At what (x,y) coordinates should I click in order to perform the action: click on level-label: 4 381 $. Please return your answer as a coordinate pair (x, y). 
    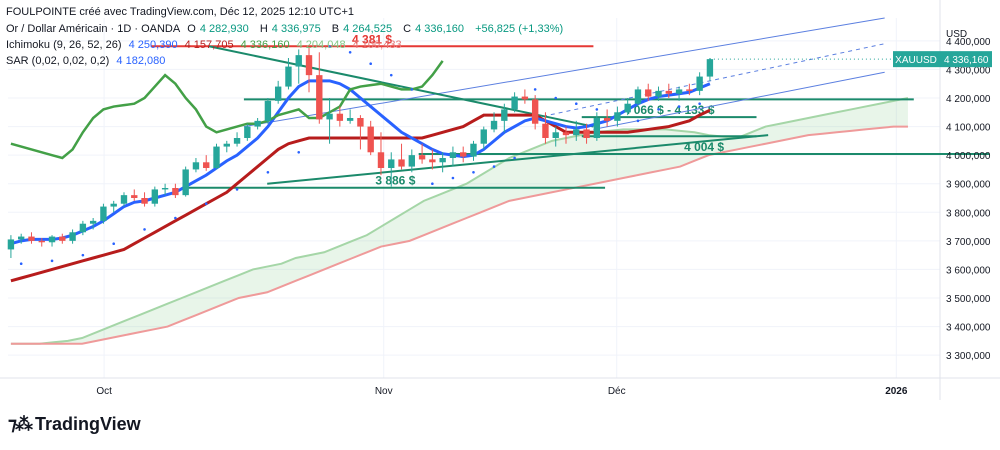
    Looking at the image, I should click on (372, 39).